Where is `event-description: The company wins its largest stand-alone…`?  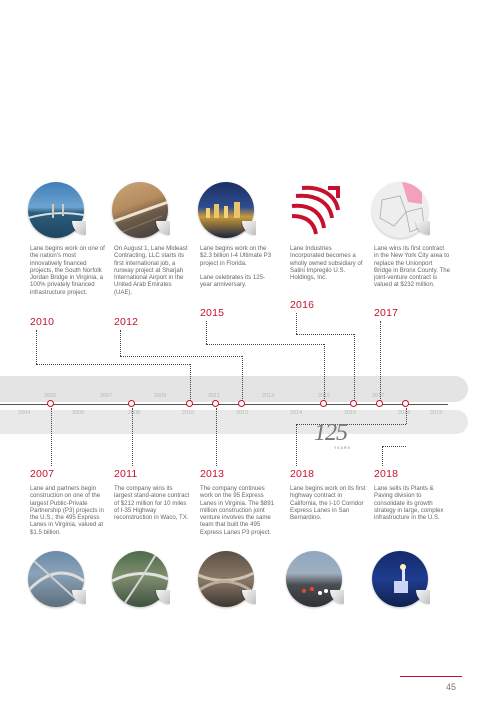 event-description: The company wins its largest stand-alone… is located at coordinates (152, 503).